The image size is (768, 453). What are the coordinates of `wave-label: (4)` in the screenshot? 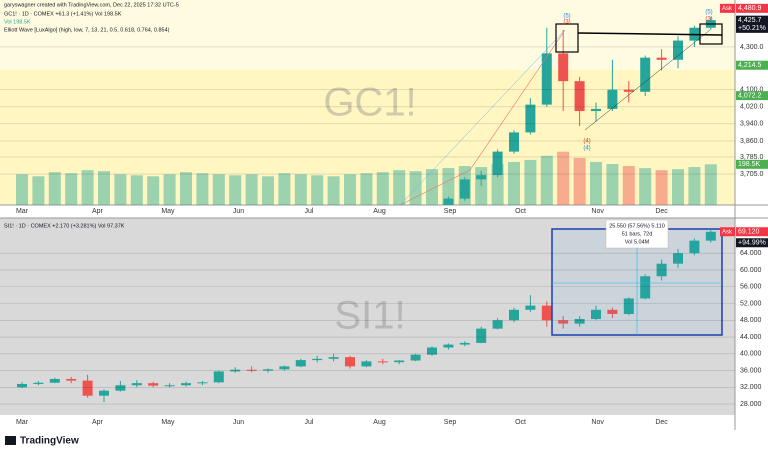 It's located at (586, 142).